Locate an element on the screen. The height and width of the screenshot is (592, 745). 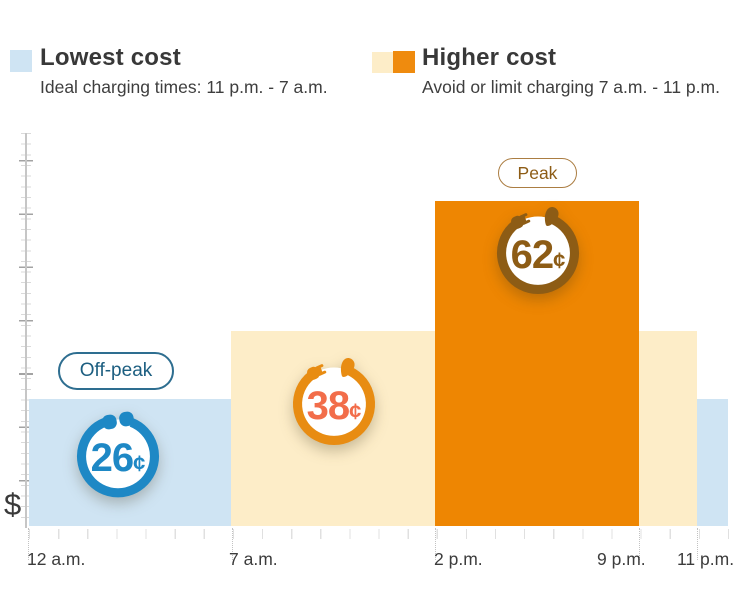
lowest-cost-label: Lowest cost is located at coordinates (110, 57).